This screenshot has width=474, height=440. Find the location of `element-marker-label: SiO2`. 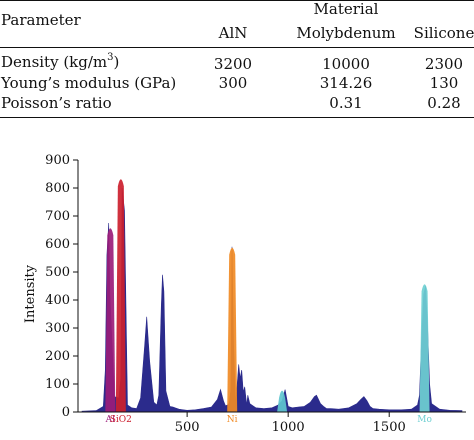

element-marker-label: SiO2 is located at coordinates (121, 420).